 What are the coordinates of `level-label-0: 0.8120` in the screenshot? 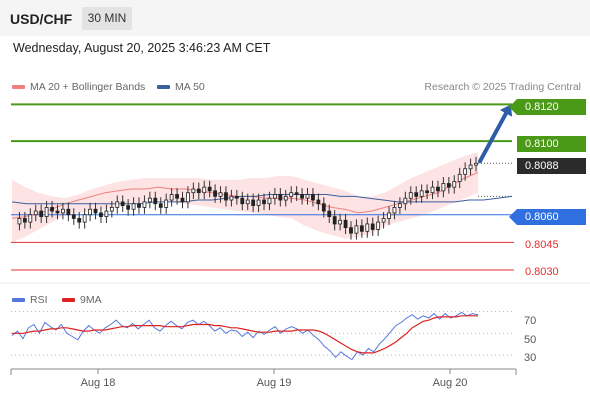 It's located at (547, 107).